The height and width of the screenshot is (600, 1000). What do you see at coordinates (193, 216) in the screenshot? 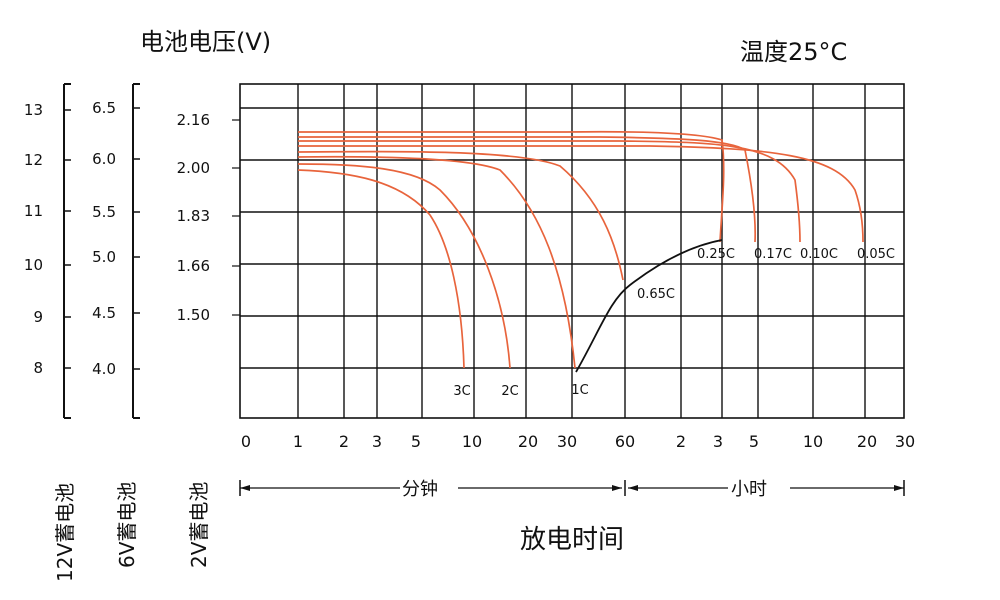
I see `y-tick-label: 1.83` at bounding box center [193, 216].